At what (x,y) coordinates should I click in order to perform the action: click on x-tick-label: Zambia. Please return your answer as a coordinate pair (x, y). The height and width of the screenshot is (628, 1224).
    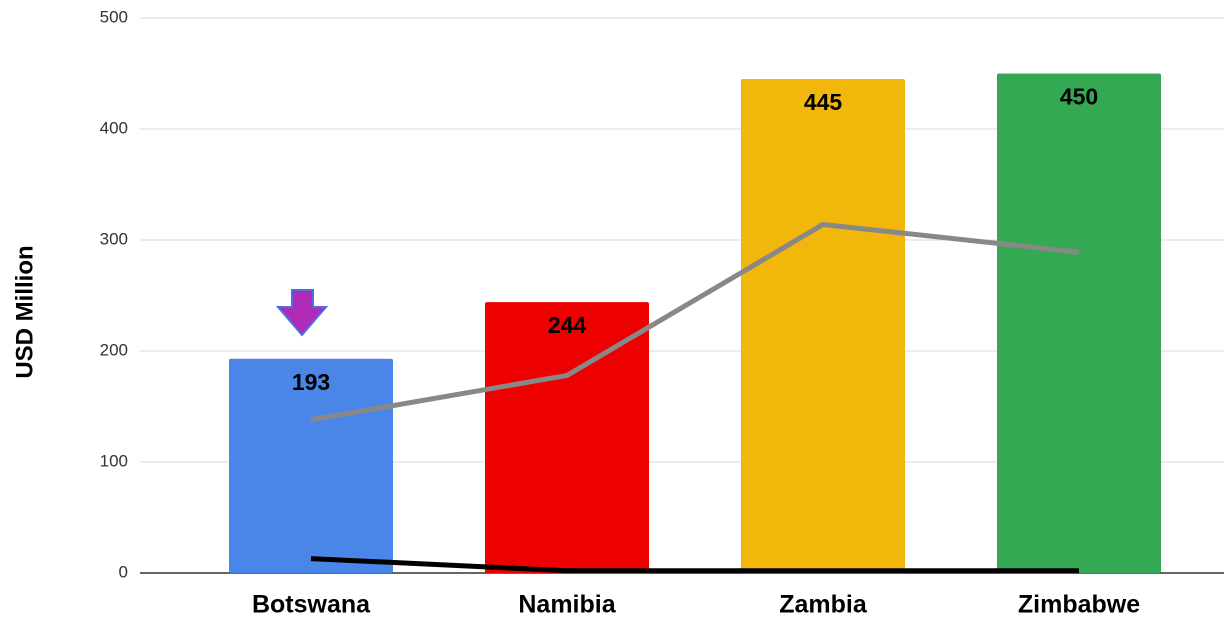
    Looking at the image, I should click on (823, 605).